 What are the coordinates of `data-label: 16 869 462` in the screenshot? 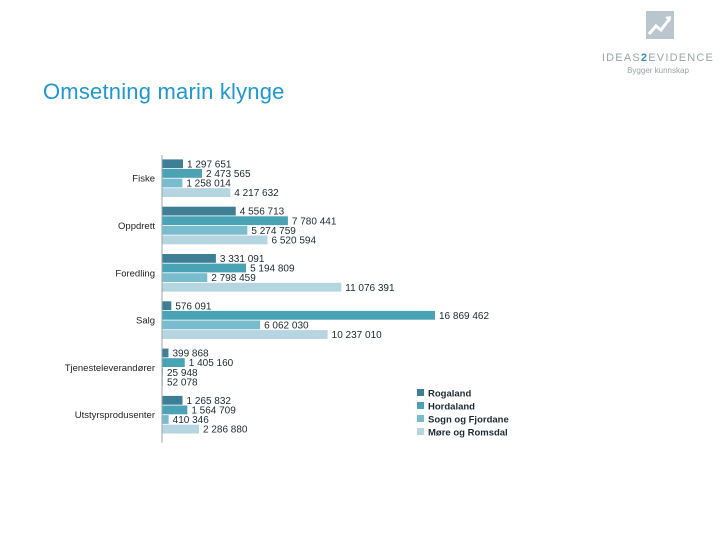 It's located at (464, 316).